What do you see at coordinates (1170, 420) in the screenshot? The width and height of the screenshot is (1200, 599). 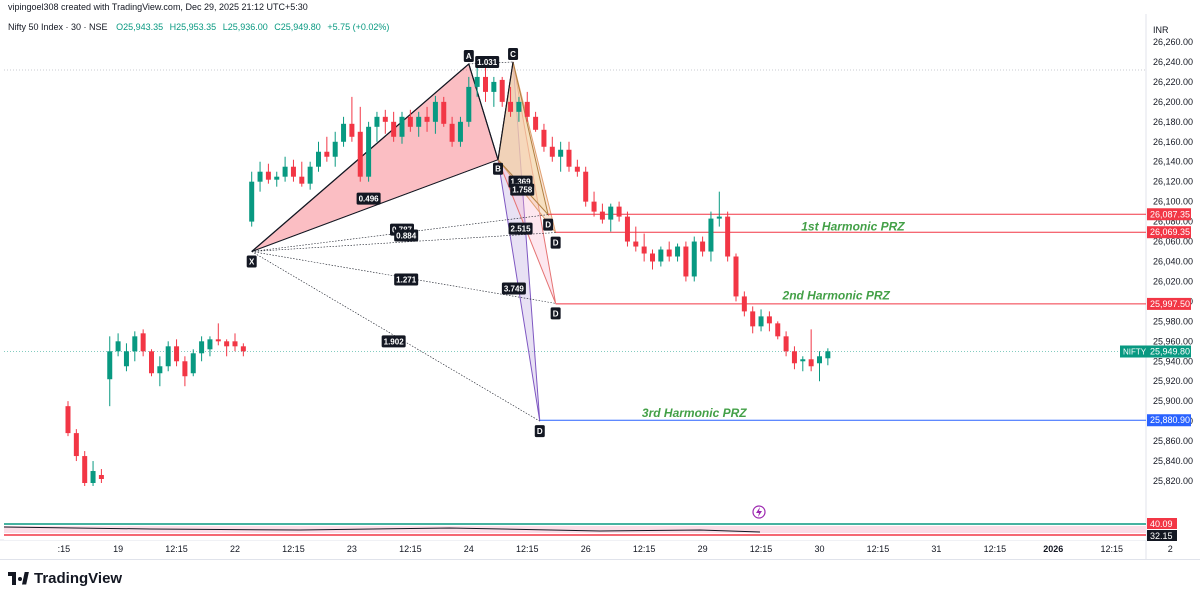 I see `prz-level-label: 25,880.90` at bounding box center [1170, 420].